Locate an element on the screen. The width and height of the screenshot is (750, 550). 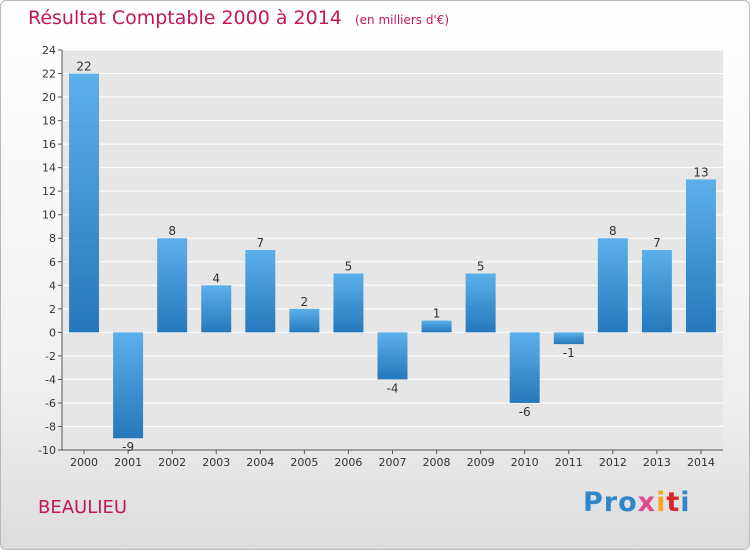
y-tick-label: 18 is located at coordinates (49, 121).